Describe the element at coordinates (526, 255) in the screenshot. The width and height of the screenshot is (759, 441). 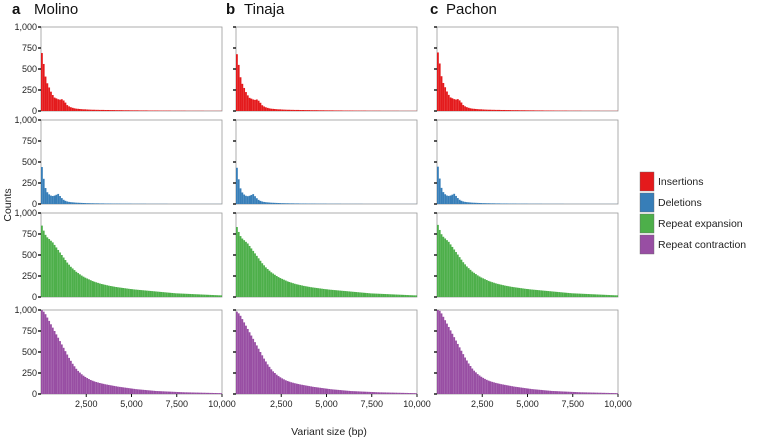
I see `panel-pachon-repeat-expansion` at that location.